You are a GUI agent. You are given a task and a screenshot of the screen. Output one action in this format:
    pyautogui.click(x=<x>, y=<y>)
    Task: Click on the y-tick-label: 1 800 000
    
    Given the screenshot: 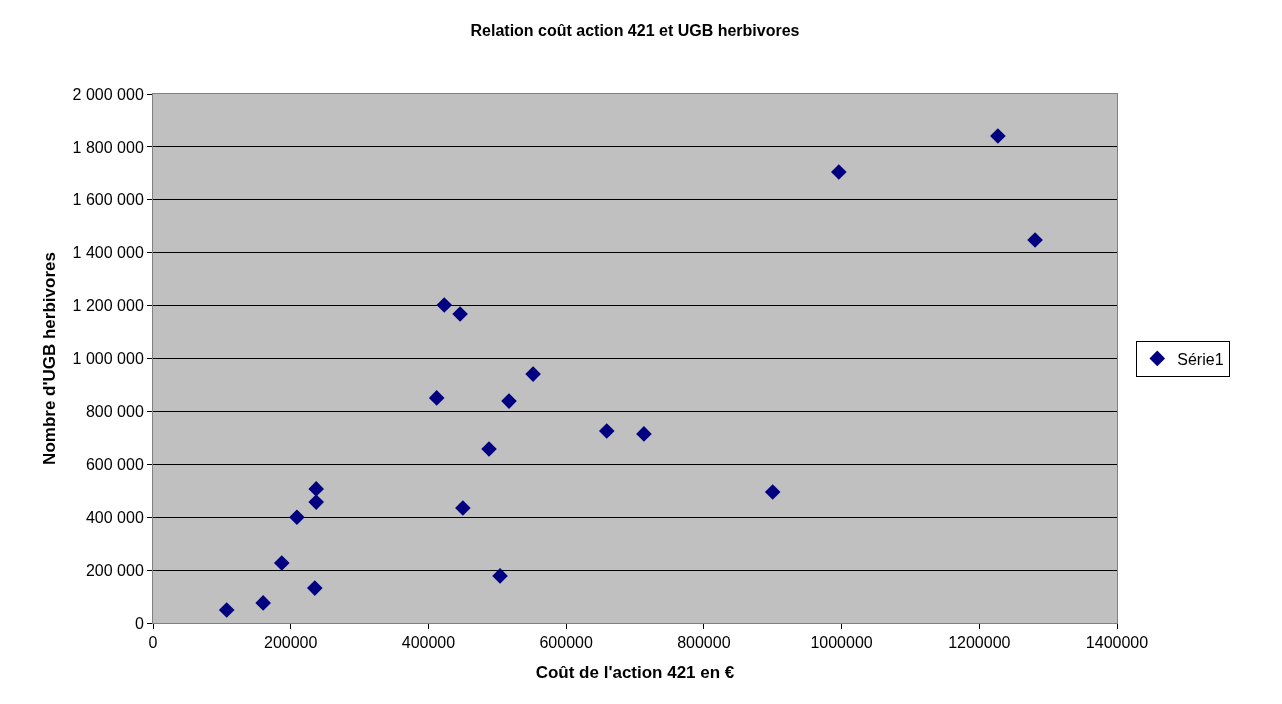 What is the action you would take?
    pyautogui.click(x=108, y=147)
    